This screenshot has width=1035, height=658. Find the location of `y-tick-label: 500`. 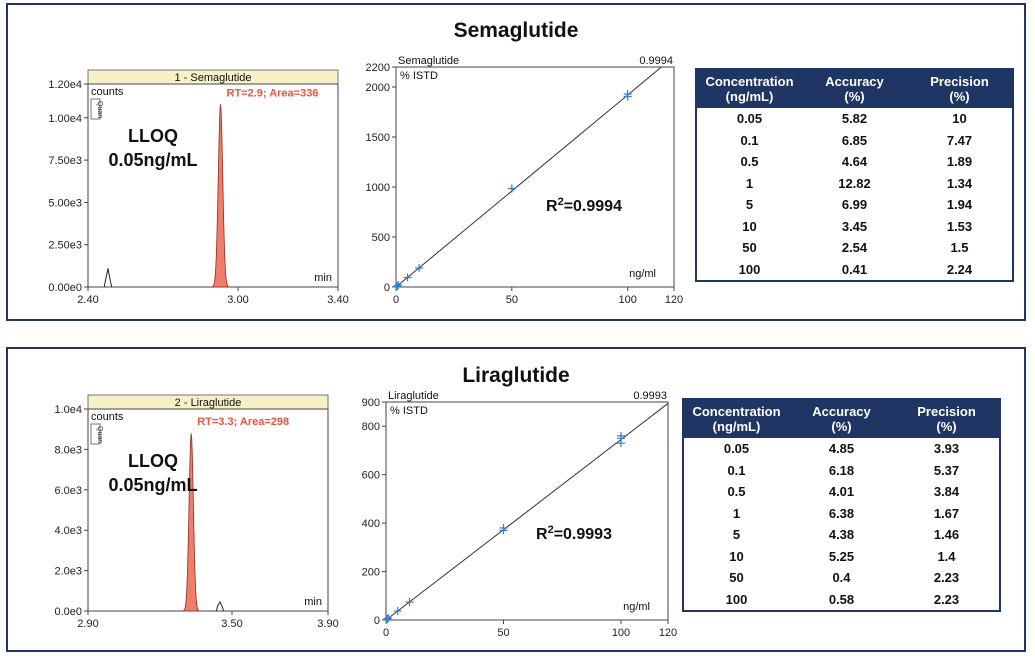

y-tick-label: 500 is located at coordinates (381, 238).